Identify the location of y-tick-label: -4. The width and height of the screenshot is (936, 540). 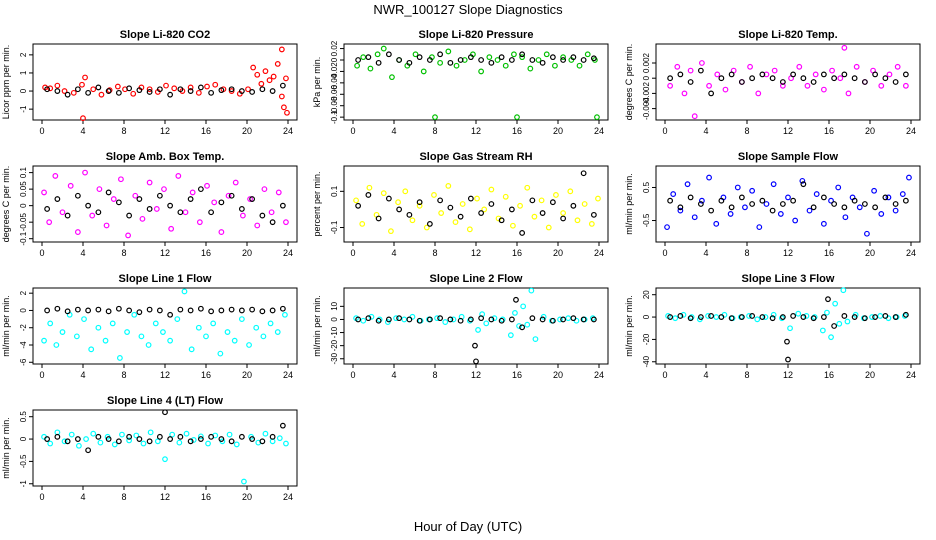
(23, 345).